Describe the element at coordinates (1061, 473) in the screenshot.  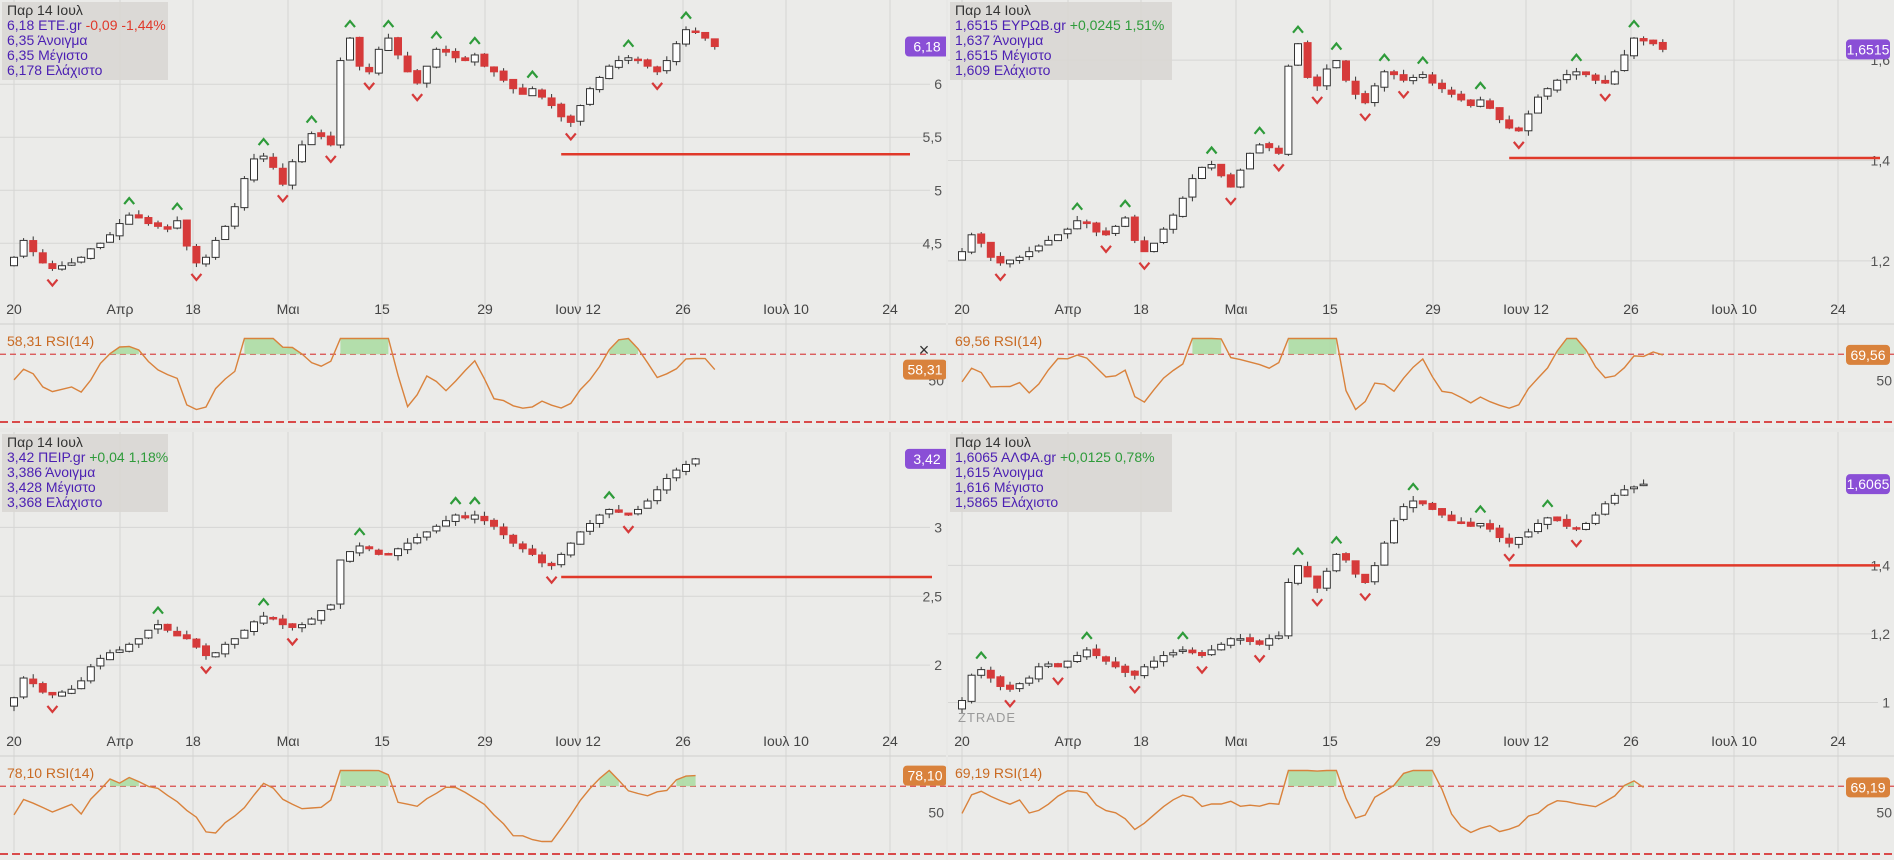
I see `info-box` at that location.